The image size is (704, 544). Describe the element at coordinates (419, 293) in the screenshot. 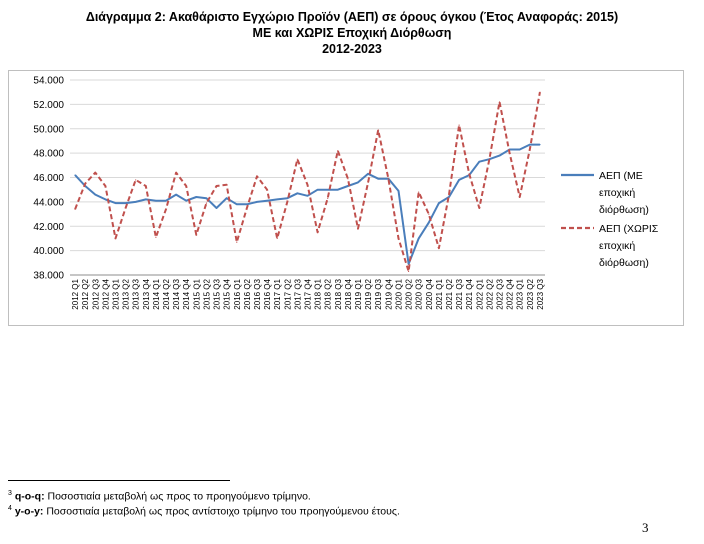

I see `x-tick-label: 2020 Q3` at that location.